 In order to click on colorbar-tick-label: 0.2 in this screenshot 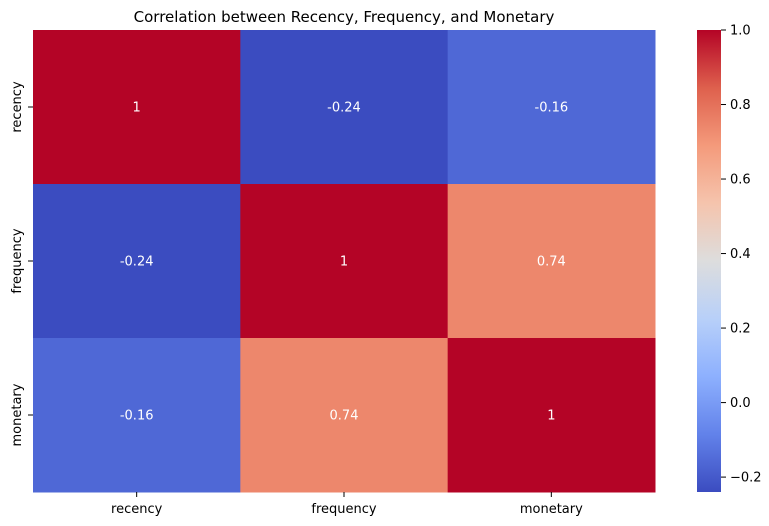, I will do `click(740, 329)`.